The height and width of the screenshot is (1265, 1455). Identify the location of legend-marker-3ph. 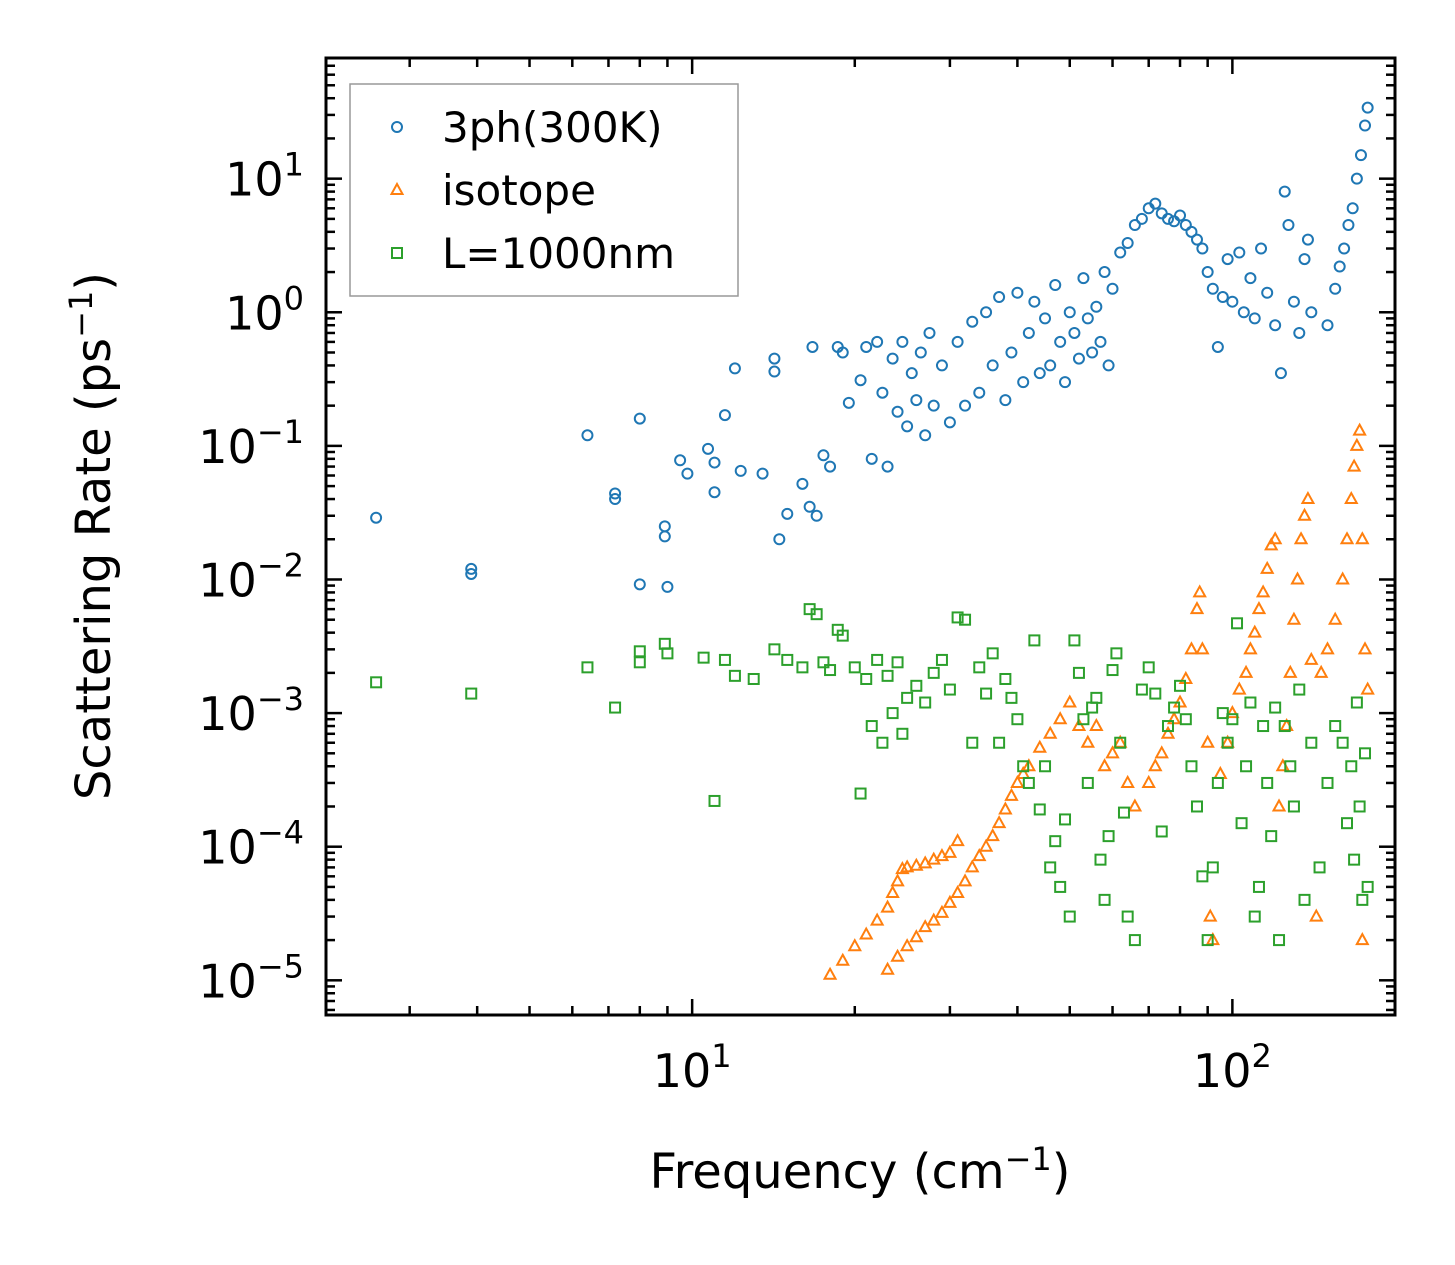
(397, 127).